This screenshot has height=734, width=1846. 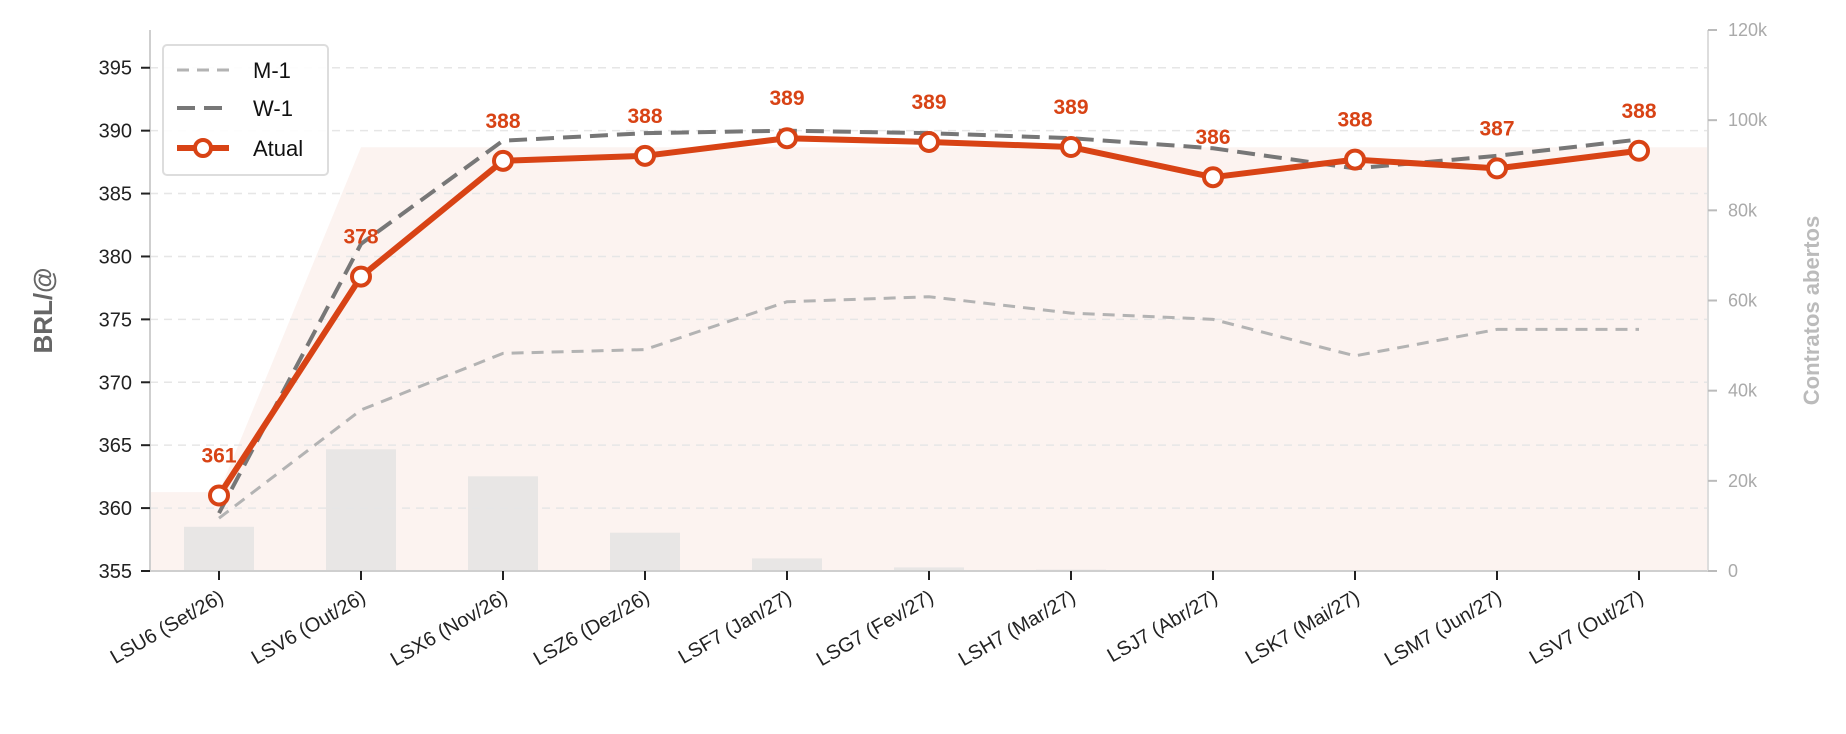 What do you see at coordinates (360, 237) in the screenshot?
I see `data-label: 378` at bounding box center [360, 237].